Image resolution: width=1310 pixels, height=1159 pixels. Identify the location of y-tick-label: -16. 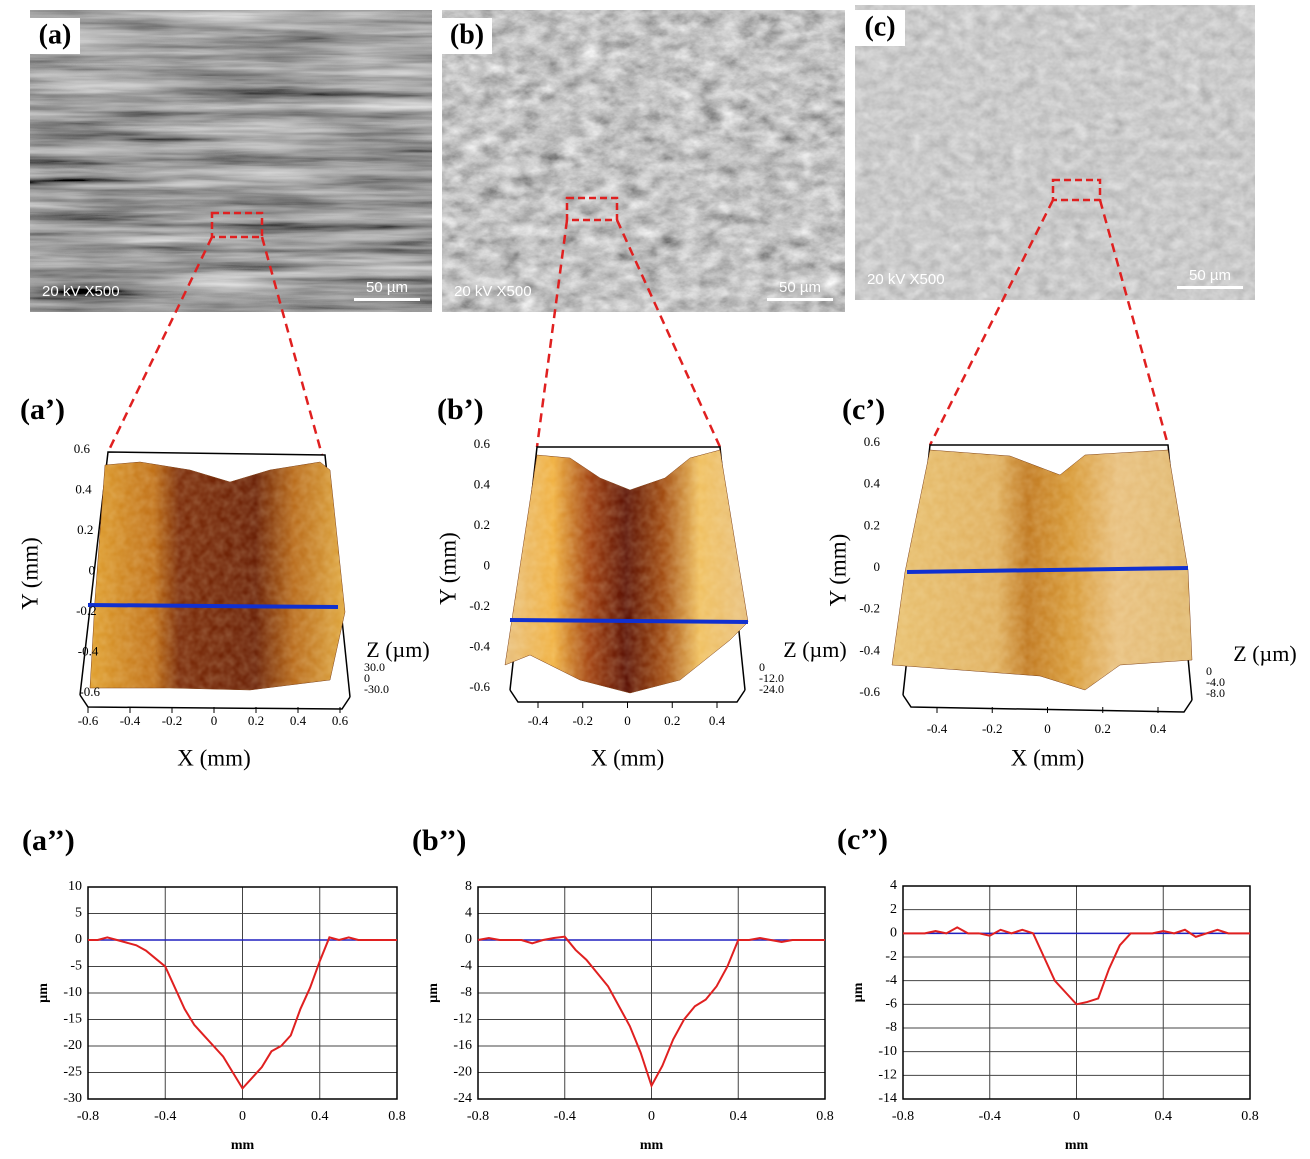
(462, 1045).